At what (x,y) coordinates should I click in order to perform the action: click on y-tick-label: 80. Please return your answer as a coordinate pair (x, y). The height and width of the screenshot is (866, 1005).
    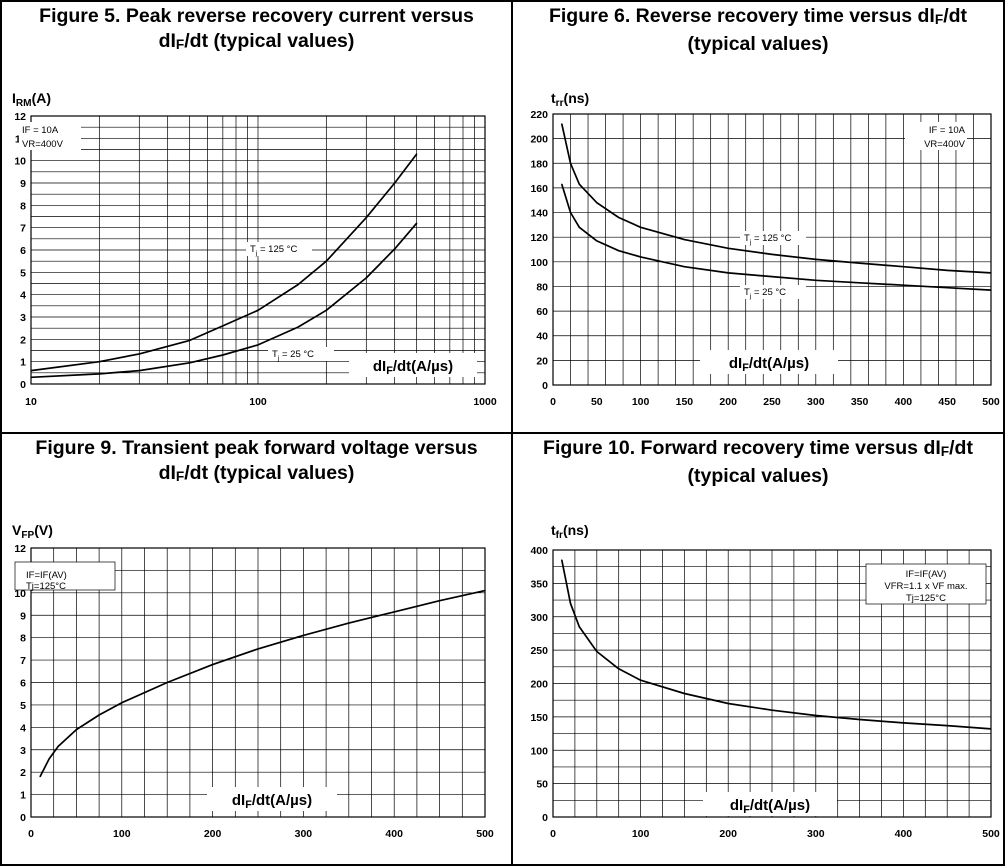
    Looking at the image, I should click on (542, 287).